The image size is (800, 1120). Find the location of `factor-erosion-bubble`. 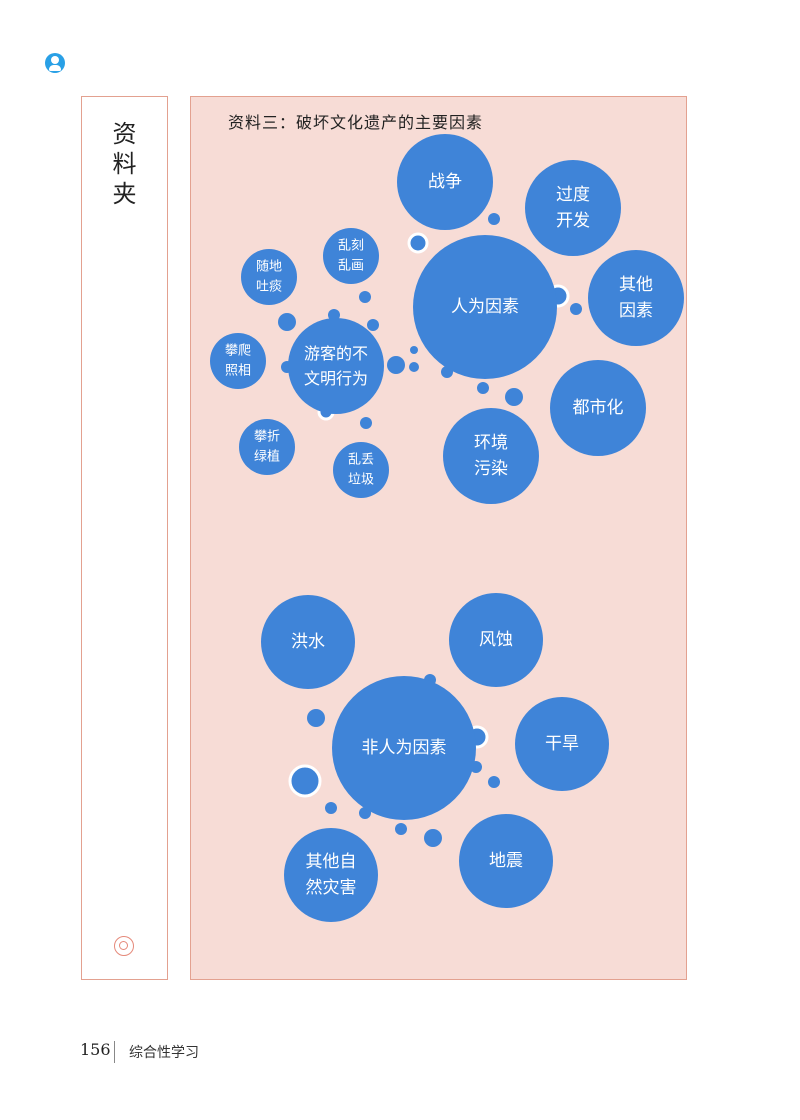

factor-erosion-bubble is located at coordinates (496, 640).